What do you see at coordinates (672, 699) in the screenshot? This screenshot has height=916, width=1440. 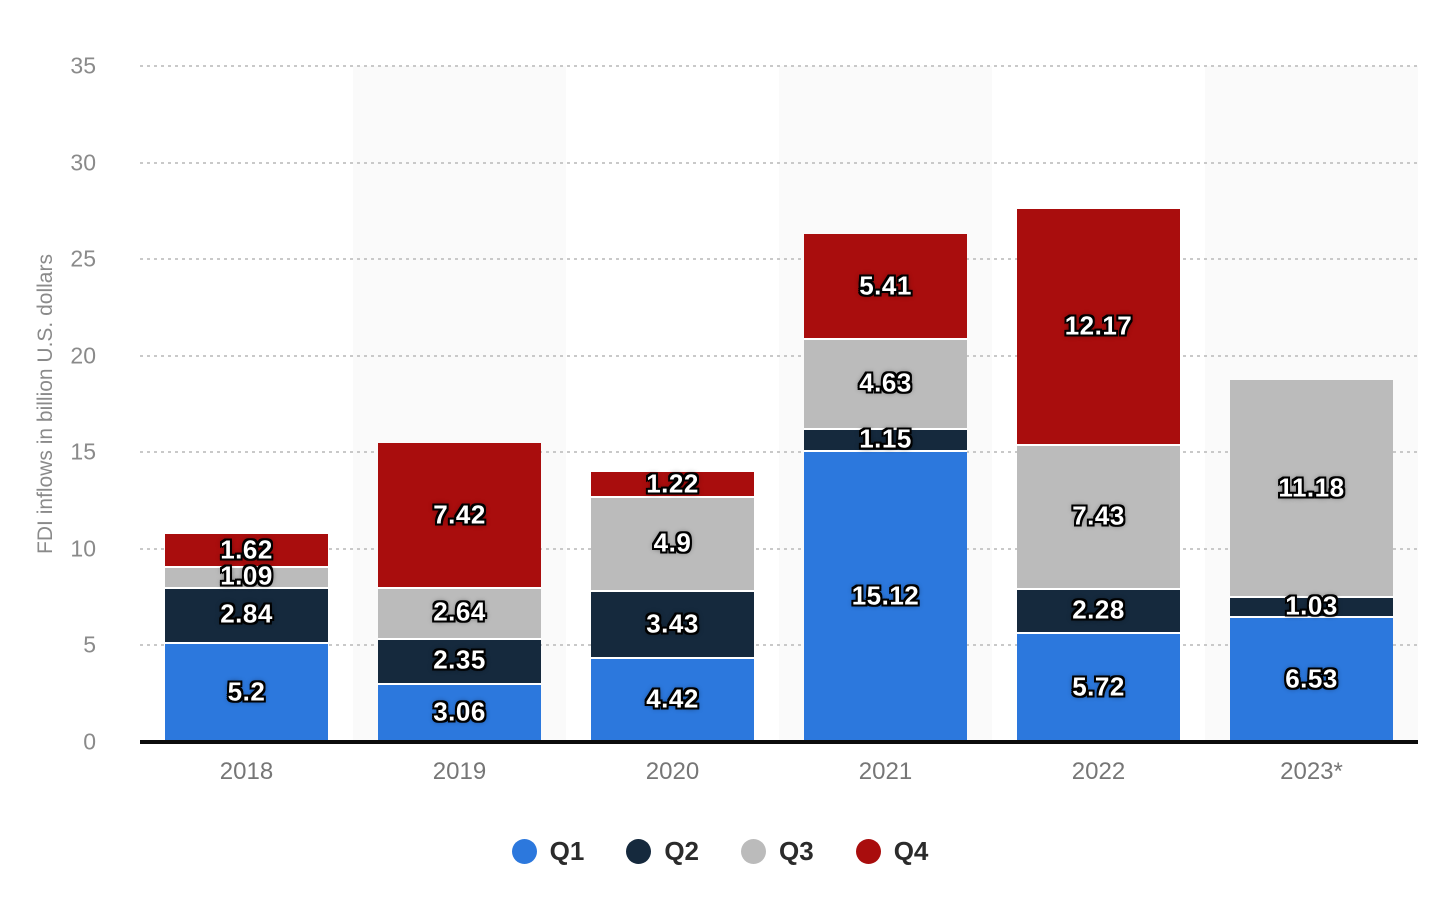 I see `segment-2020-q1` at bounding box center [672, 699].